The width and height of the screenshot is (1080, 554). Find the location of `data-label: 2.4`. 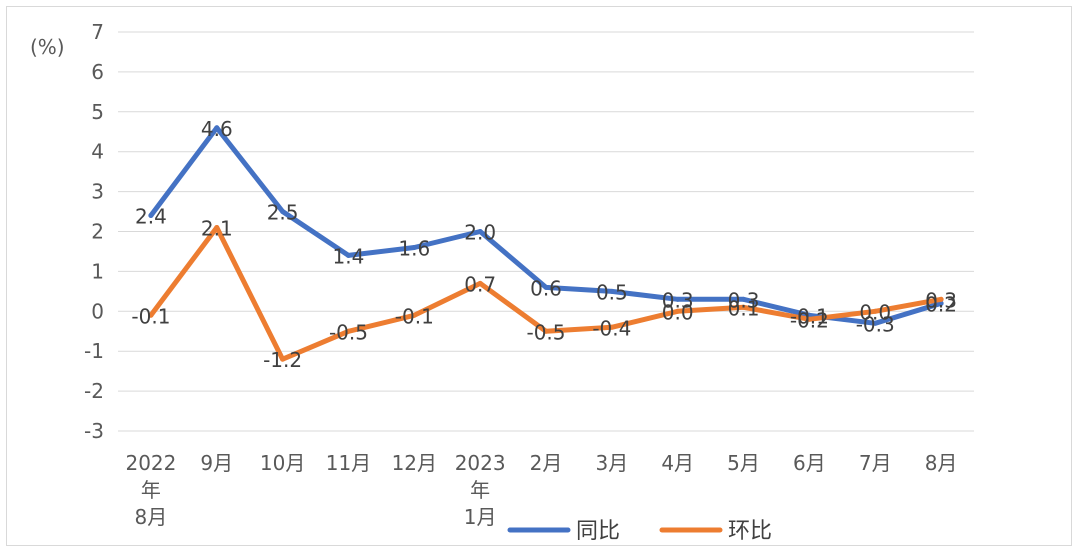

data-label: 2.4 is located at coordinates (151, 217).